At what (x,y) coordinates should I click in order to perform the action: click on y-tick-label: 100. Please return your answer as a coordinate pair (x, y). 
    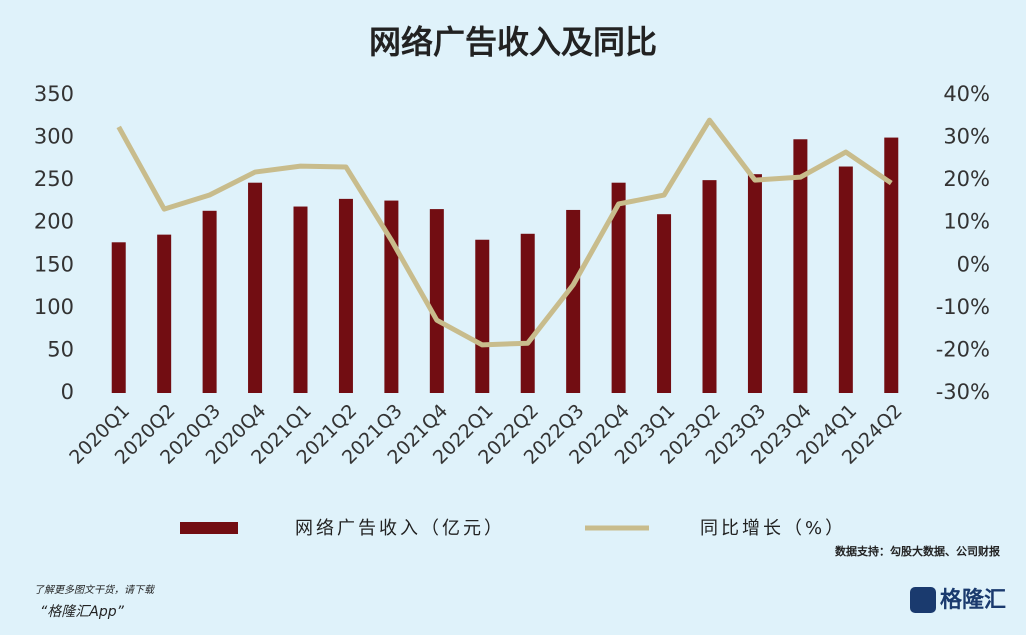
    Looking at the image, I should click on (54, 307).